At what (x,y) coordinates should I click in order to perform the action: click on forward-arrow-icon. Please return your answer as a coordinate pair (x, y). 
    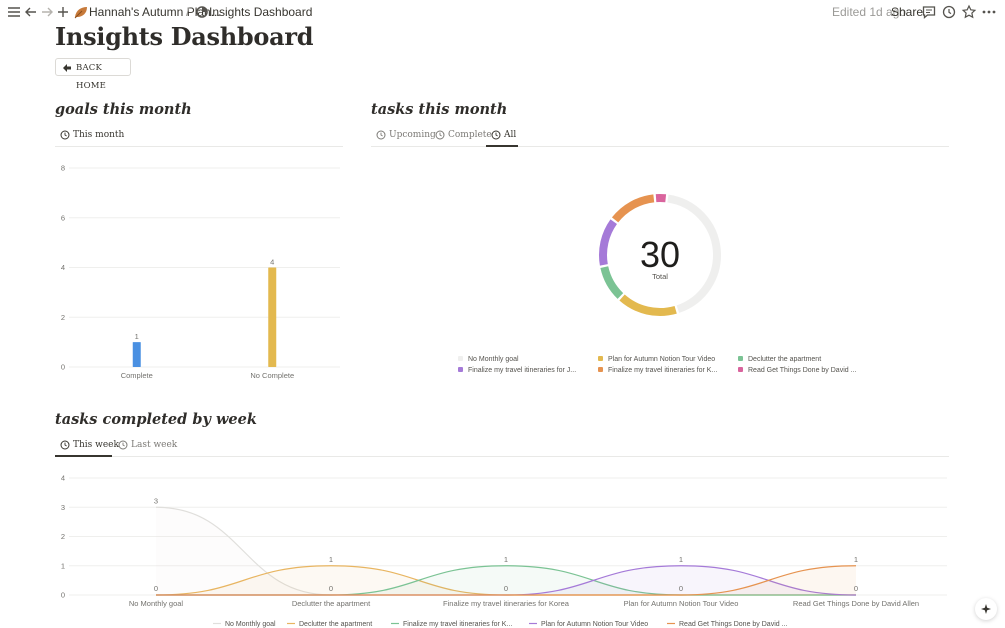
    Looking at the image, I should click on (47, 12).